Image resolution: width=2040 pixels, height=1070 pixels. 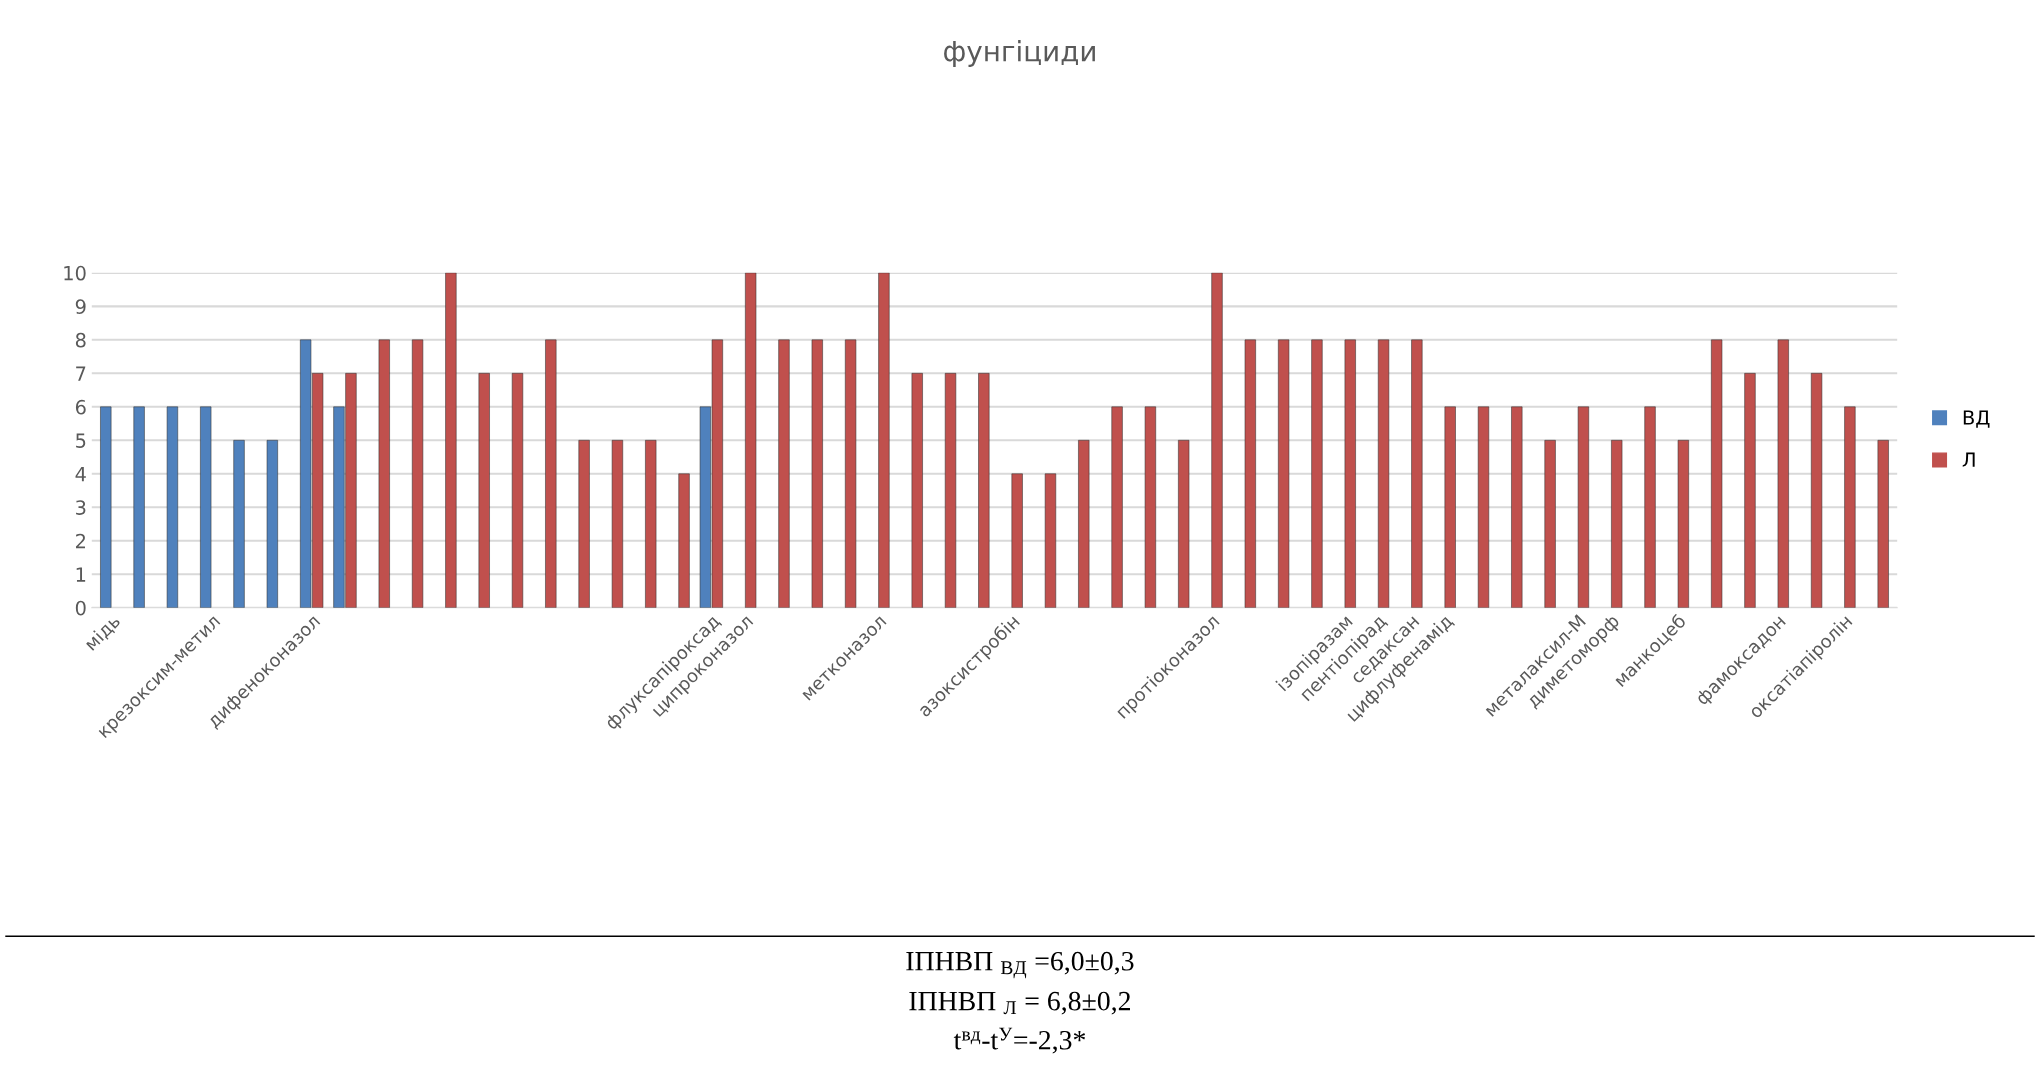 I want to click on y-tick-label: 5, so click(x=81, y=440).